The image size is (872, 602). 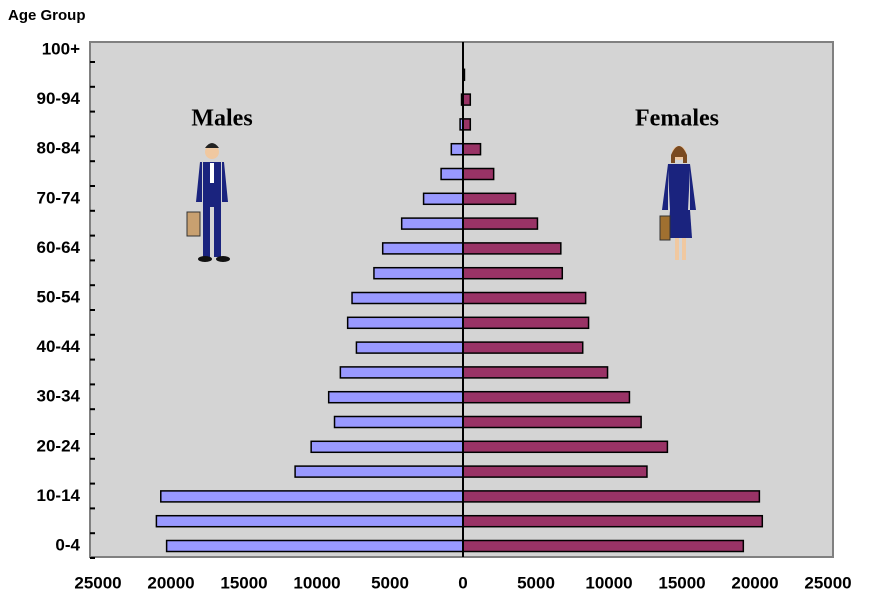 I want to click on y-tick-label: 10-14, so click(x=59, y=495).